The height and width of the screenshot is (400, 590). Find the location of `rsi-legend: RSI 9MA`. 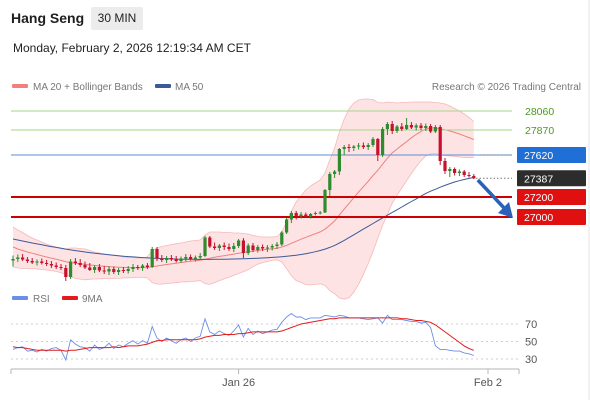

rsi-legend: RSI 9MA is located at coordinates (57, 299).